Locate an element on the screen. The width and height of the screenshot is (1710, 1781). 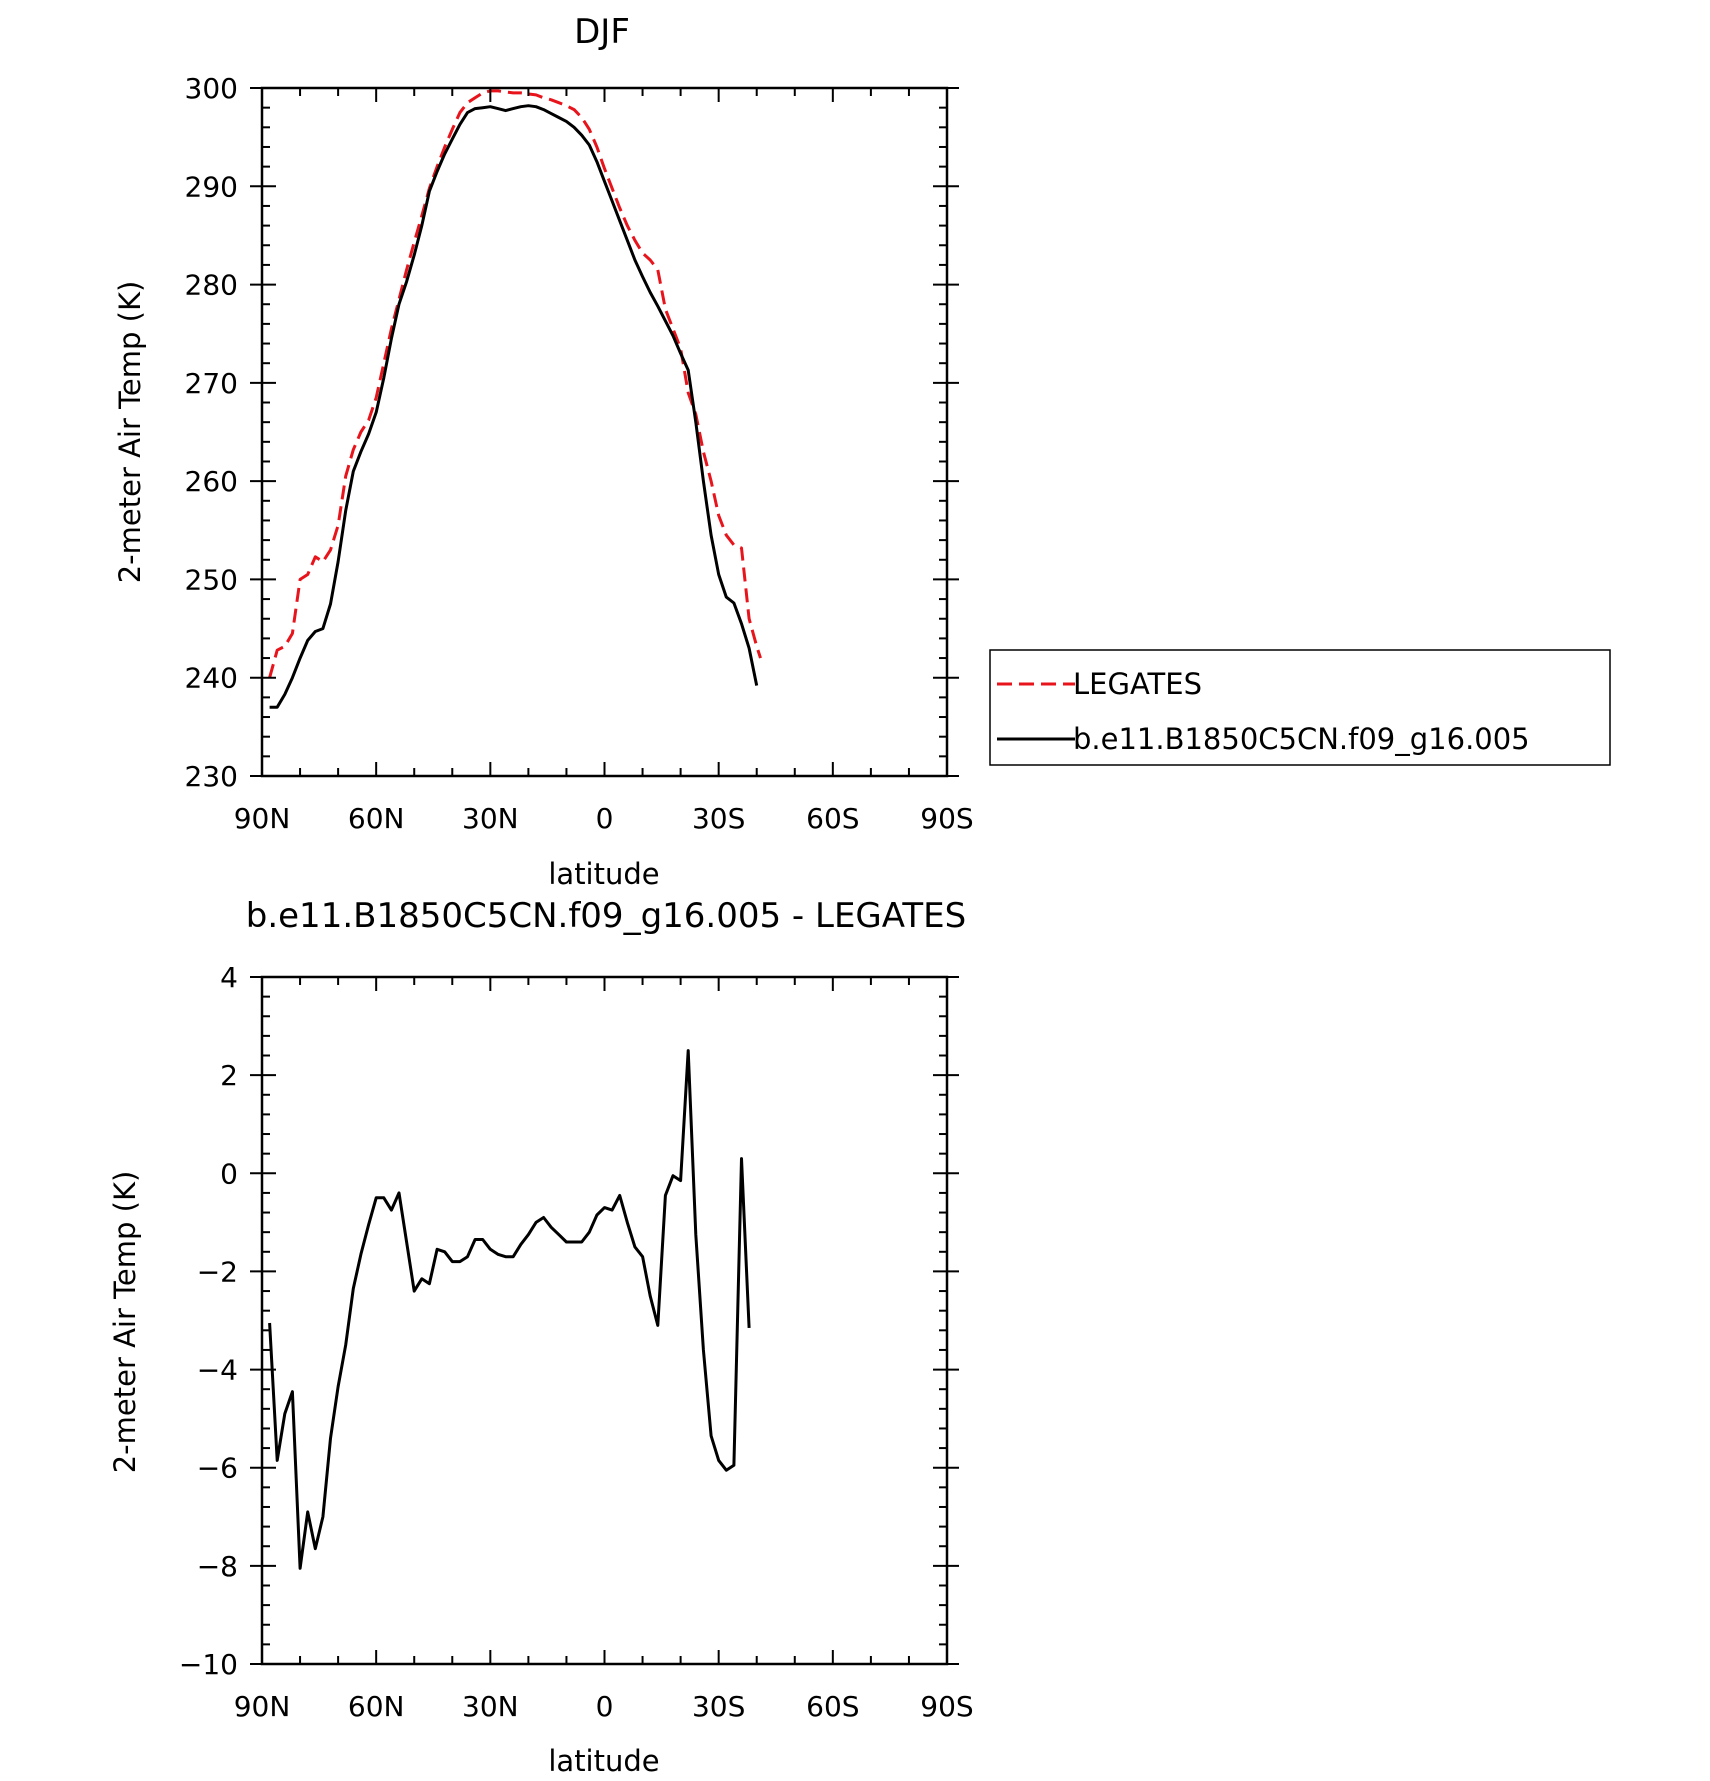
y-tick-labels: 230 240 250 260 270 280 290 300 is located at coordinates (211, 432).